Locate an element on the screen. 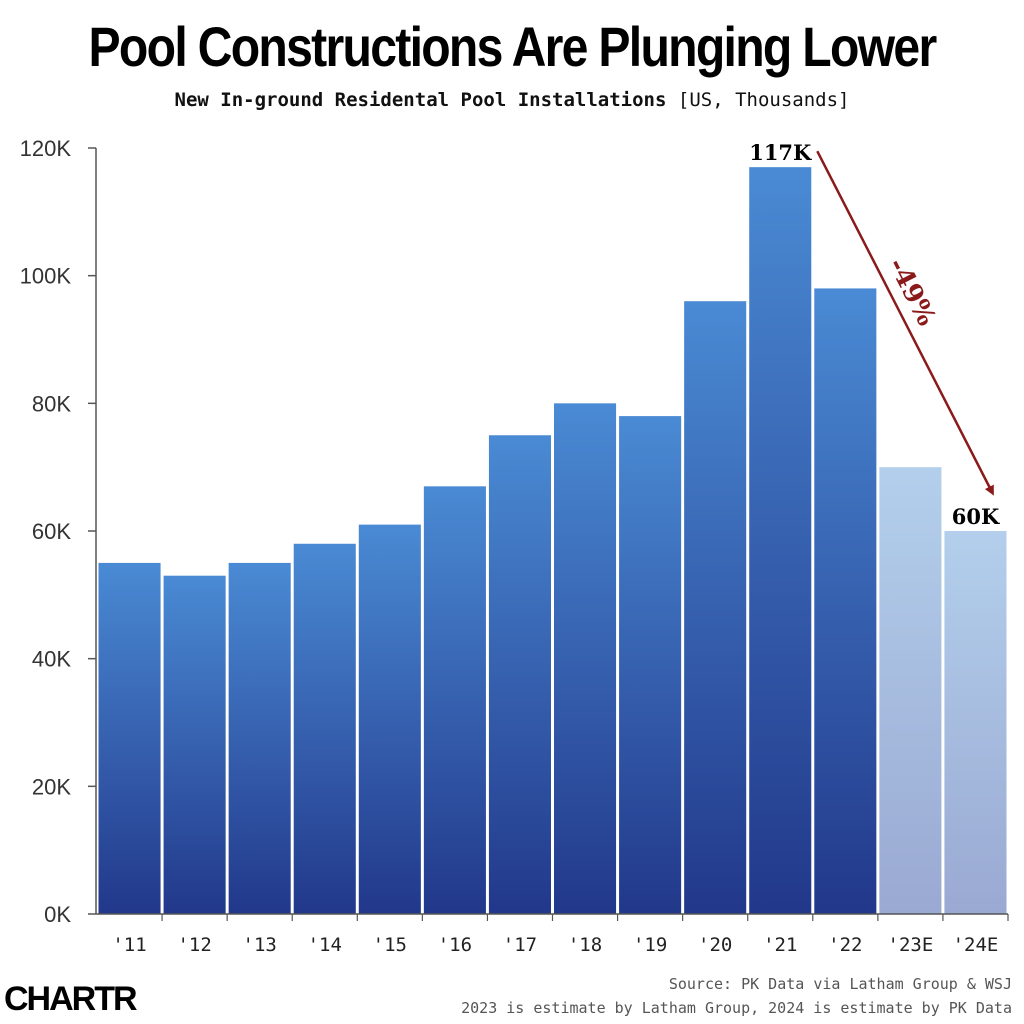 The height and width of the screenshot is (1024, 1024). x-tick-label: '12 is located at coordinates (194, 945).